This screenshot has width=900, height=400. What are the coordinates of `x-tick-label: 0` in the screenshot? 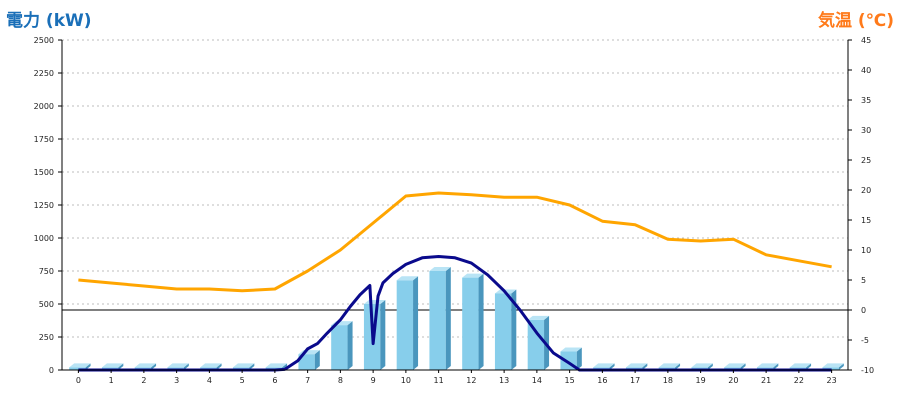 It's located at (78, 380).